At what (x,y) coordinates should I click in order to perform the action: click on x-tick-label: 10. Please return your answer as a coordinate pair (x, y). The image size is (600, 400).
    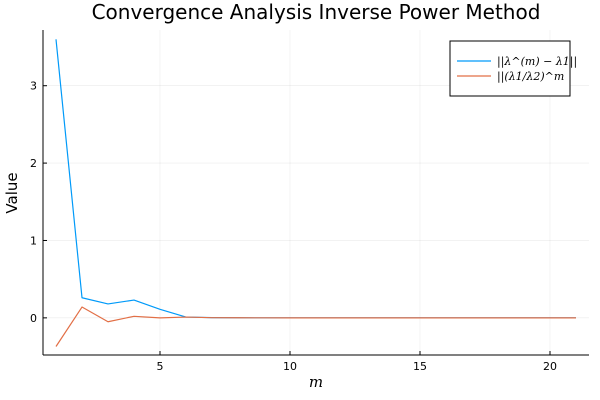
    Looking at the image, I should click on (290, 366).